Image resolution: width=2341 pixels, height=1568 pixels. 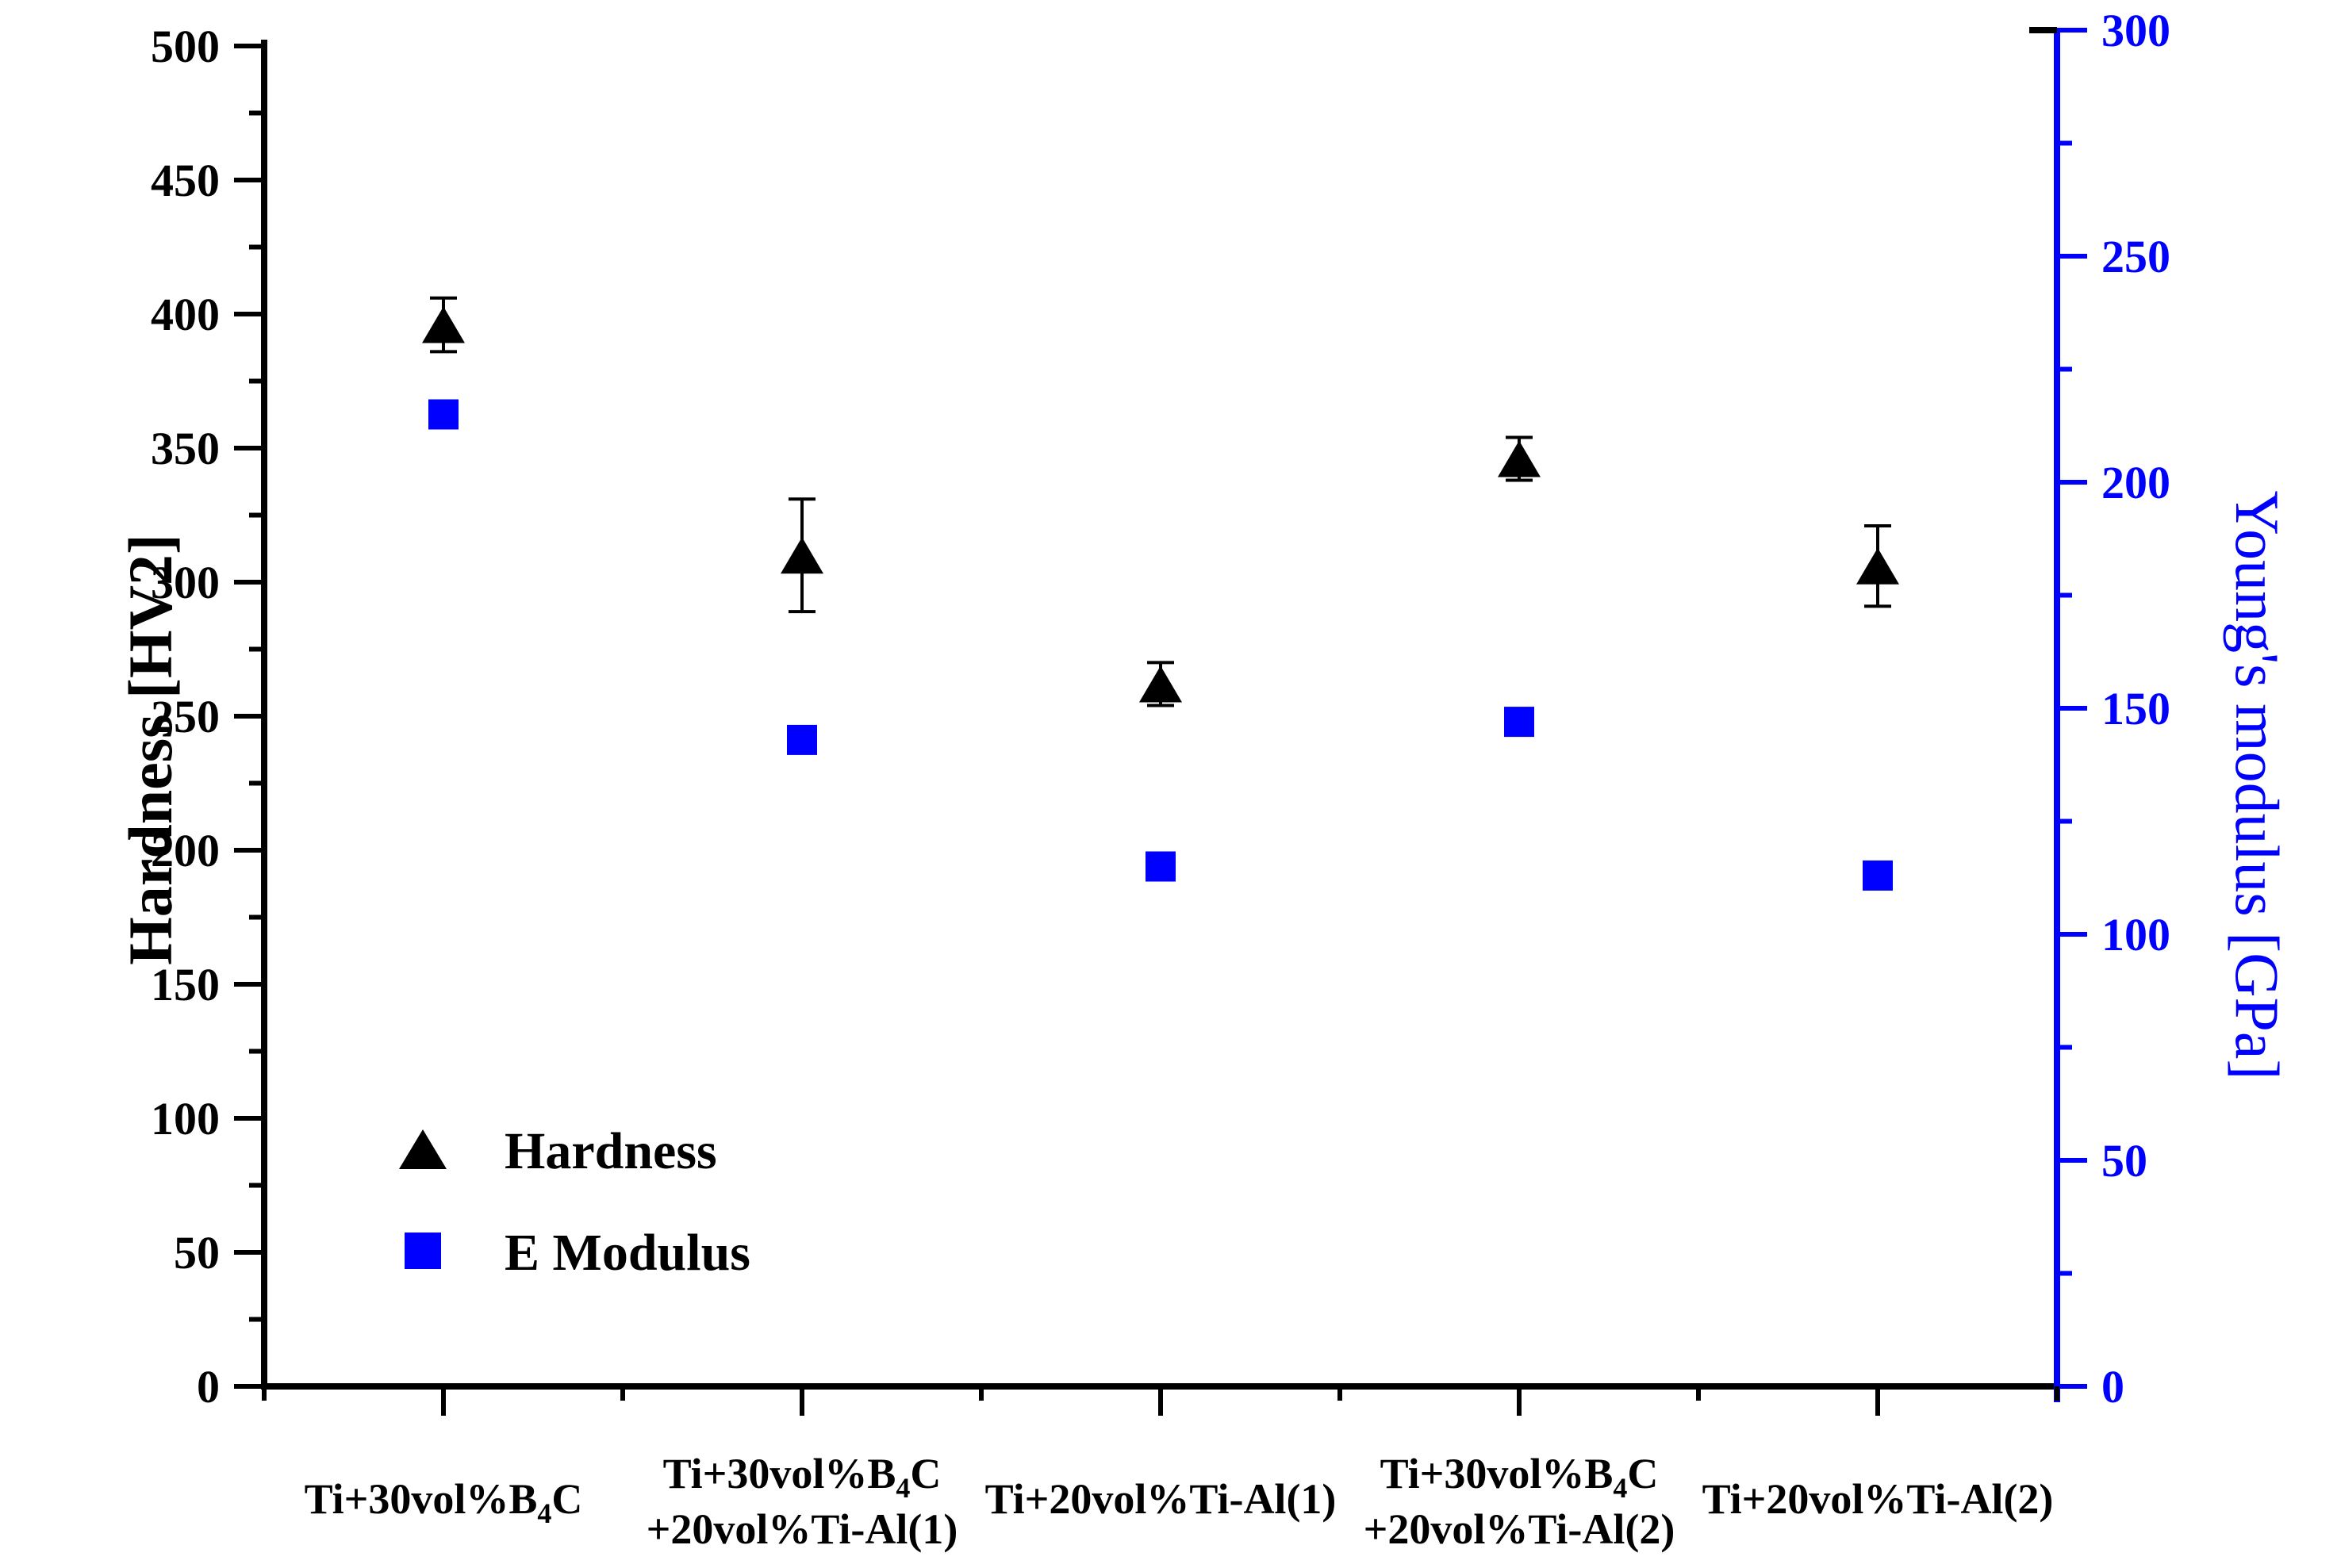 What do you see at coordinates (611, 1151) in the screenshot?
I see `hardness-legend-label: Hardness` at bounding box center [611, 1151].